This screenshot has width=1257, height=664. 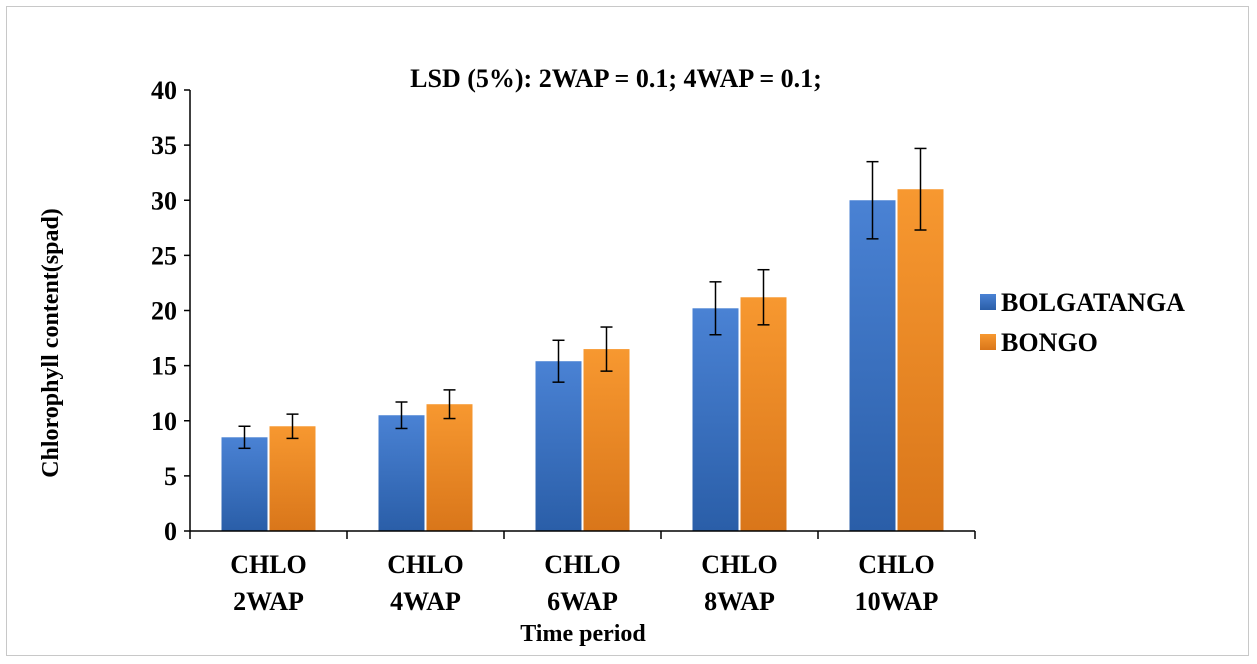 I want to click on x-tick-label: 8WAP, so click(x=739, y=601).